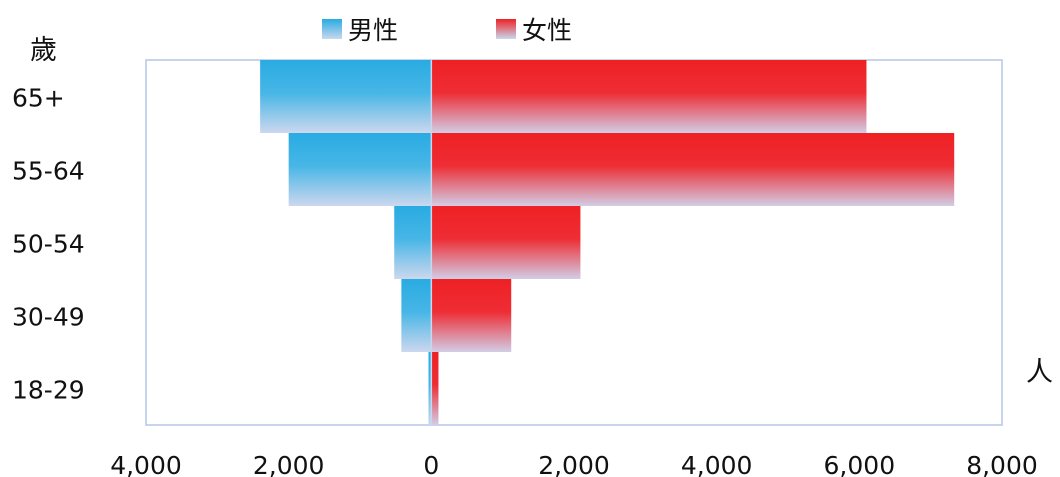  What do you see at coordinates (48, 317) in the screenshot?
I see `y-tick-label-30-49: 30-49` at bounding box center [48, 317].